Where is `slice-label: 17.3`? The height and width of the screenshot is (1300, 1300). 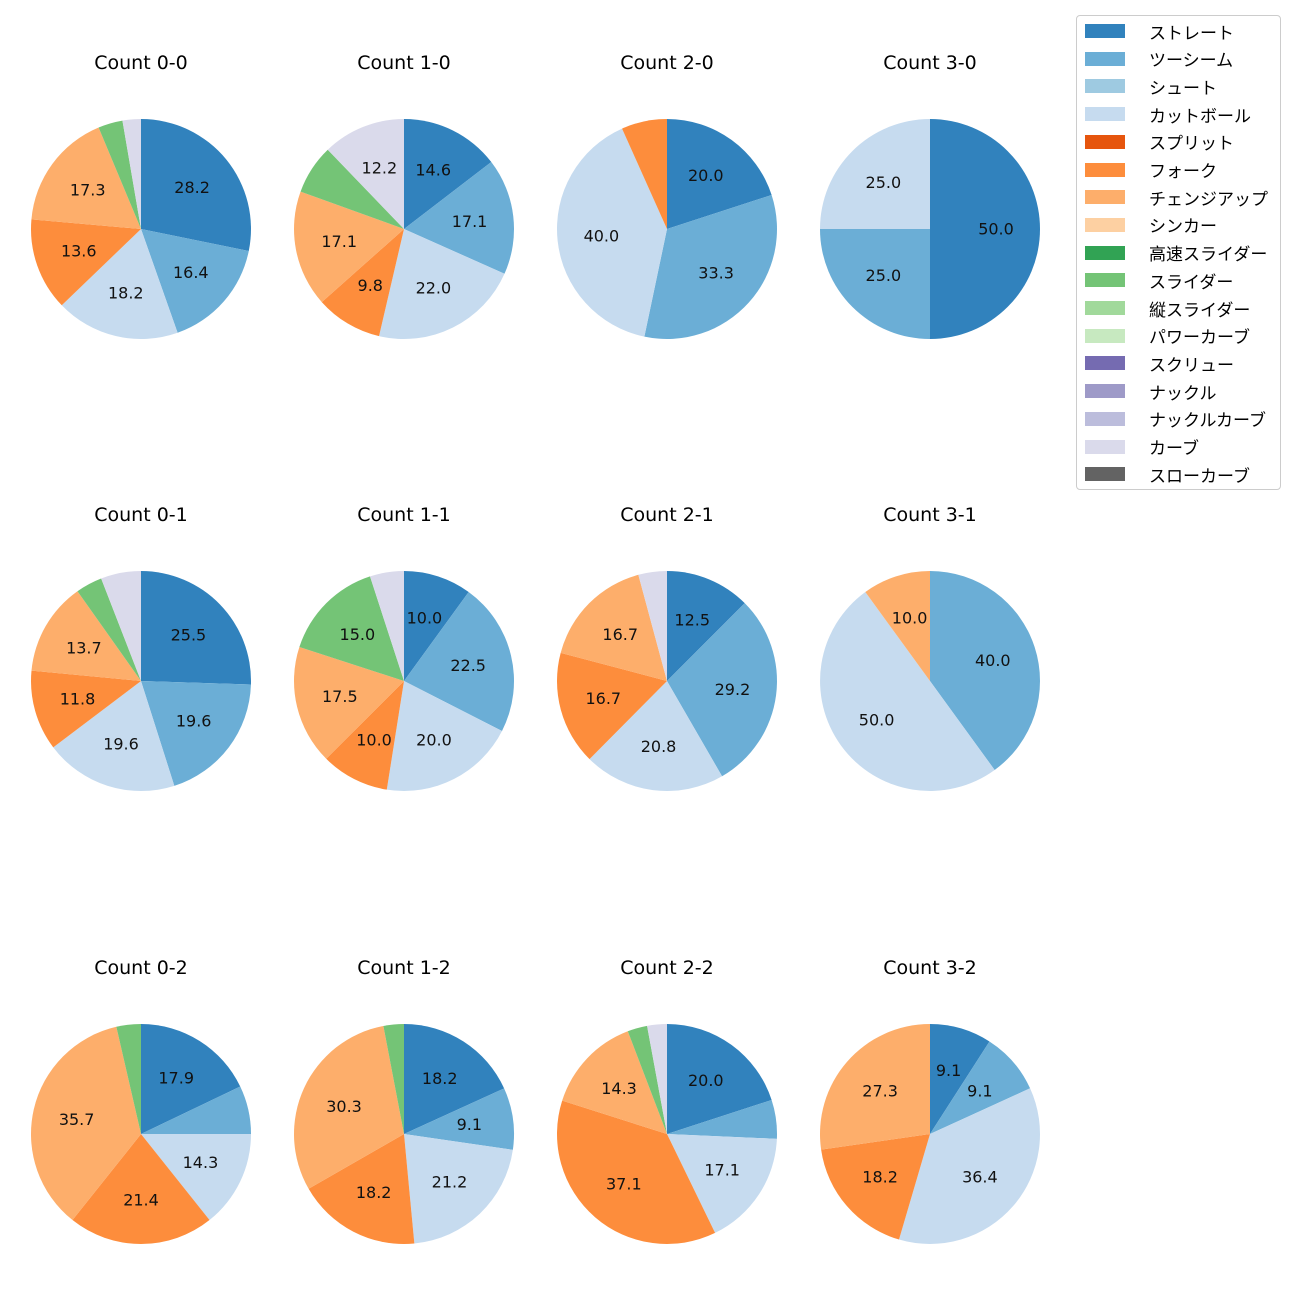 slice-label: 17.3 is located at coordinates (88, 190).